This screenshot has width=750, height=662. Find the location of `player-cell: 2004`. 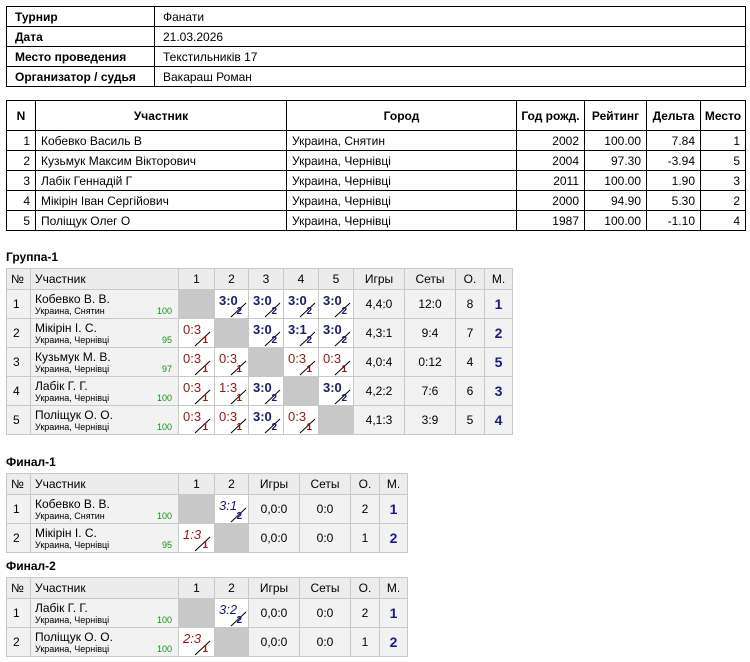

player-cell: 2004 is located at coordinates (550, 160).